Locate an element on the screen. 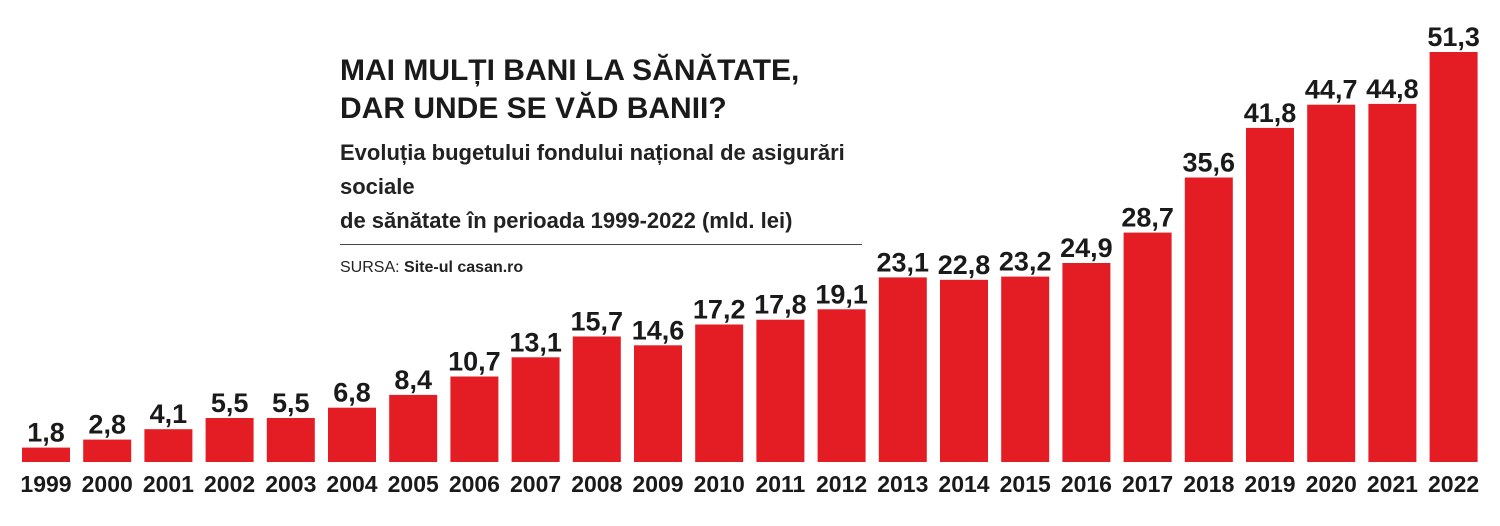 Image resolution: width=1500 pixels, height=526 pixels. value-label-2020: 44,7 is located at coordinates (1331, 90).